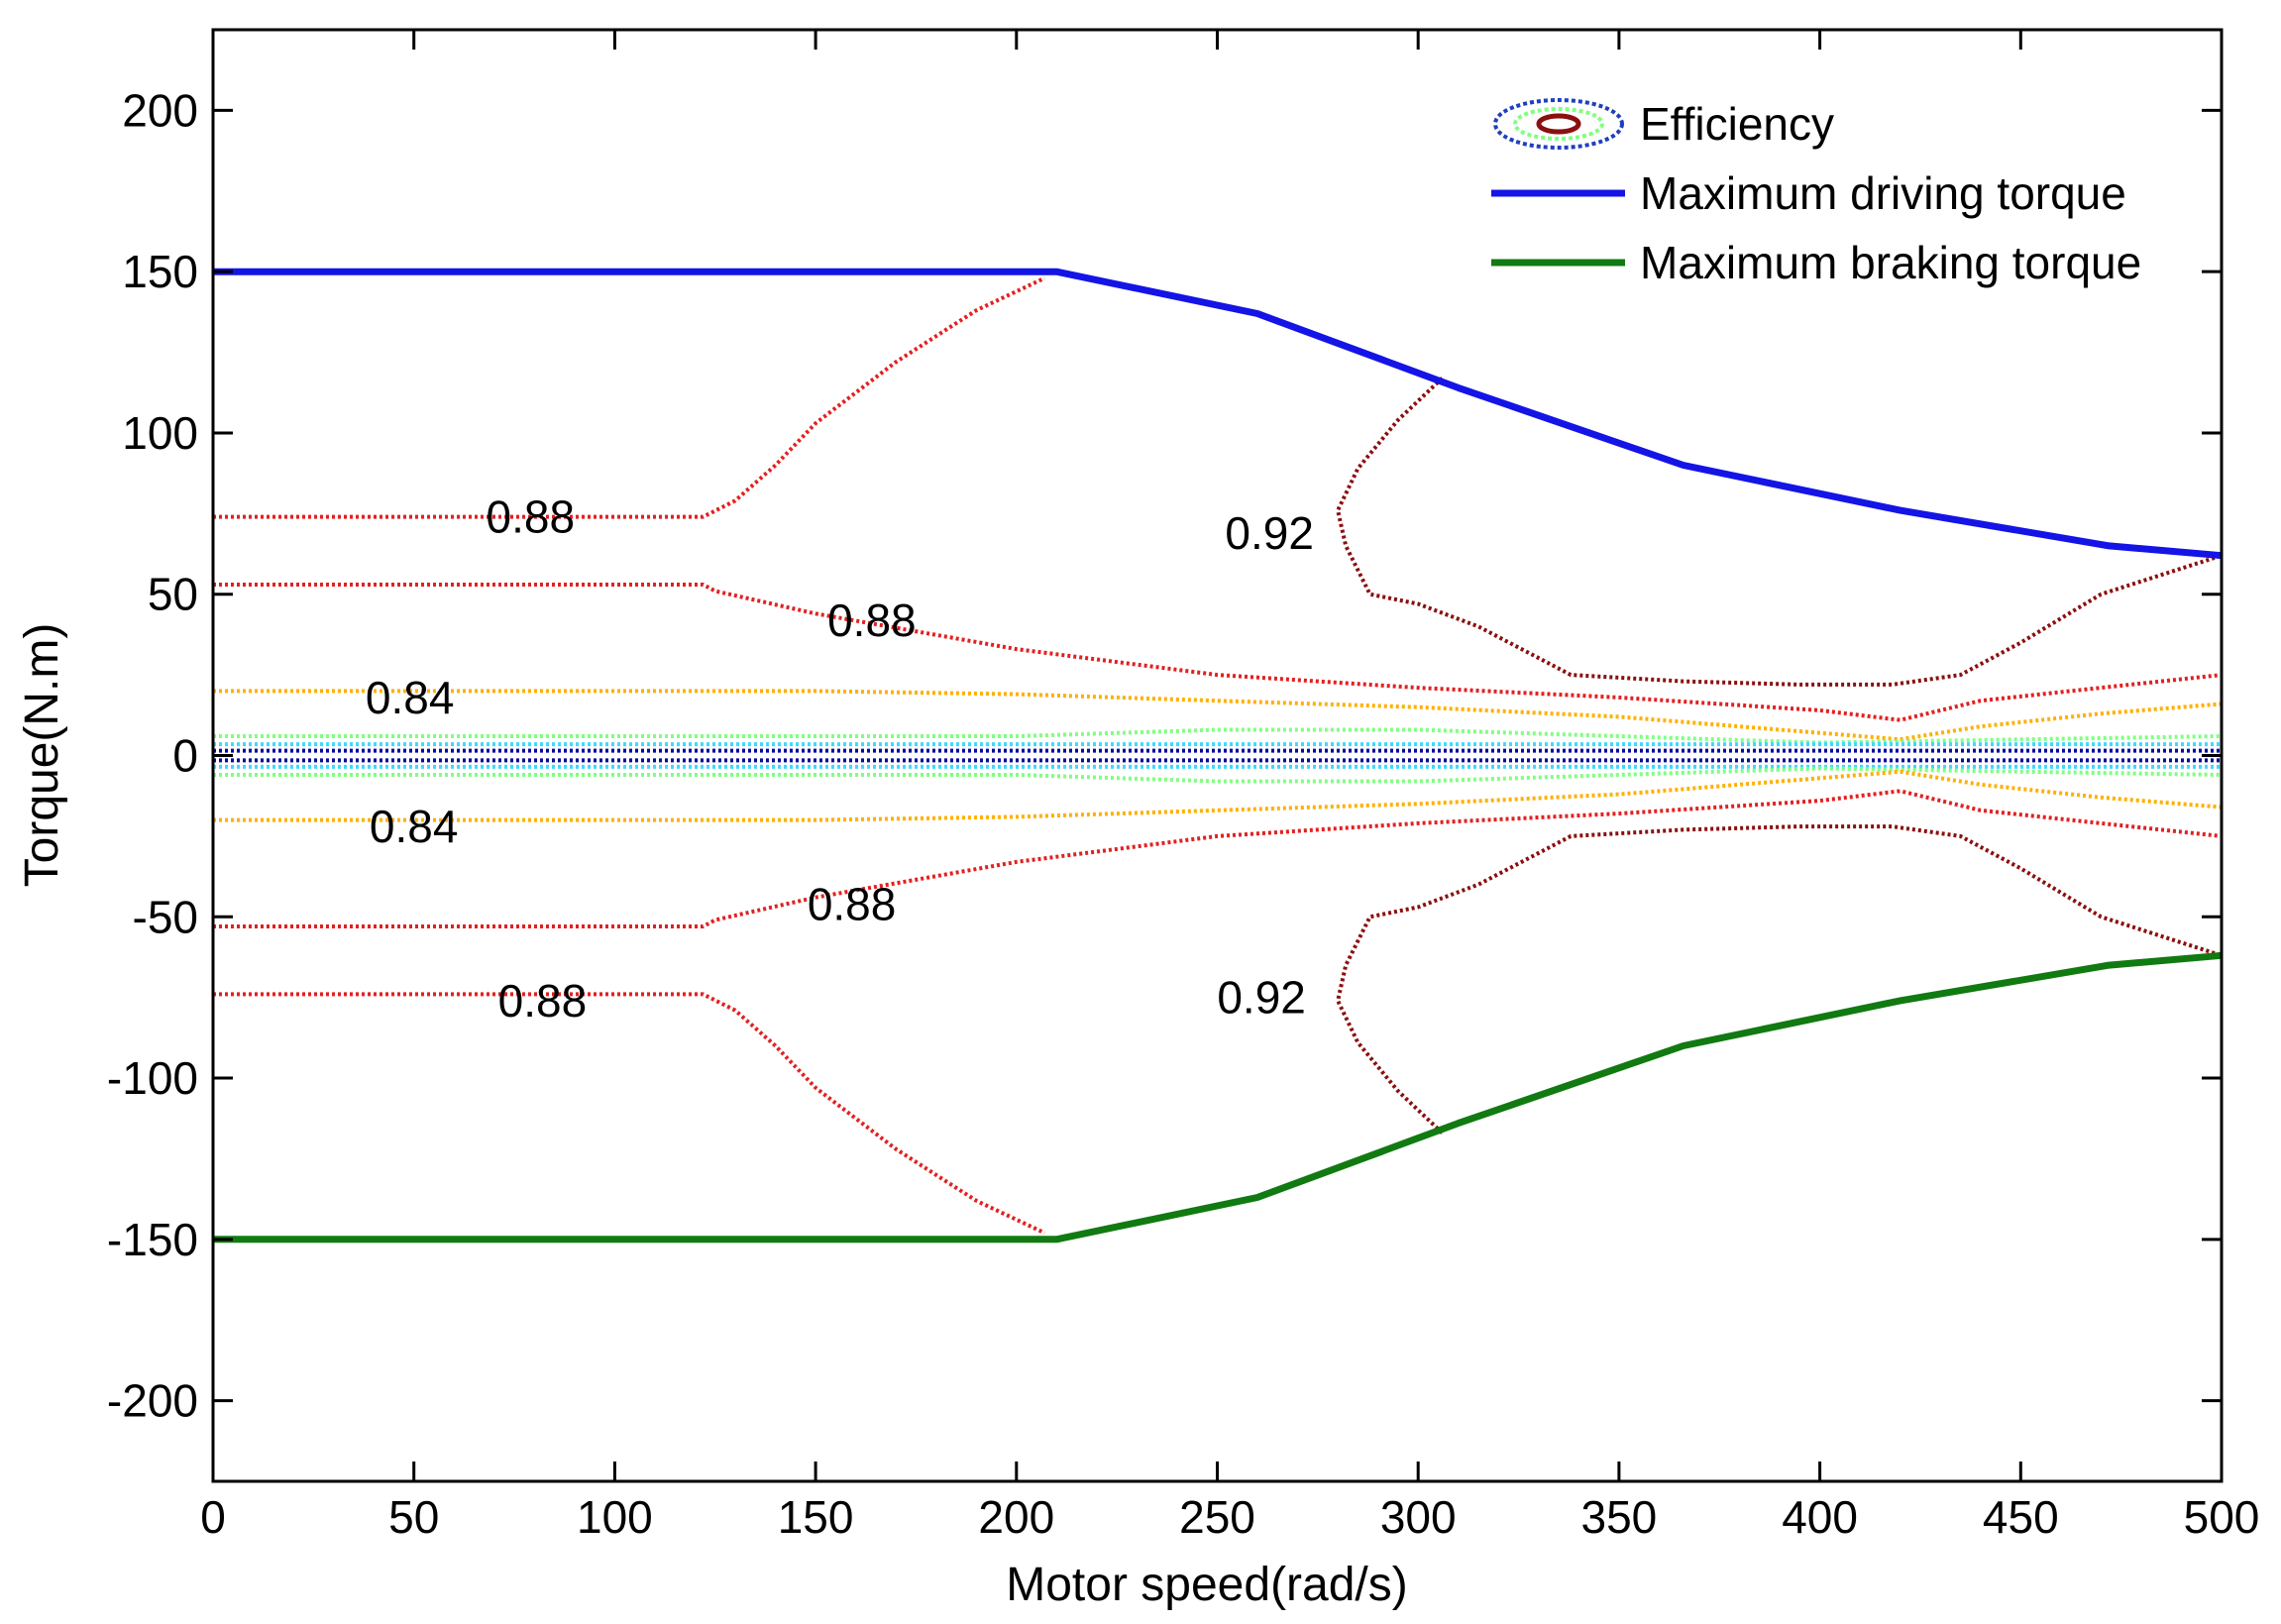  What do you see at coordinates (1207, 1585) in the screenshot?
I see `x-axis-label: Motor speed(rad/s)` at bounding box center [1207, 1585].